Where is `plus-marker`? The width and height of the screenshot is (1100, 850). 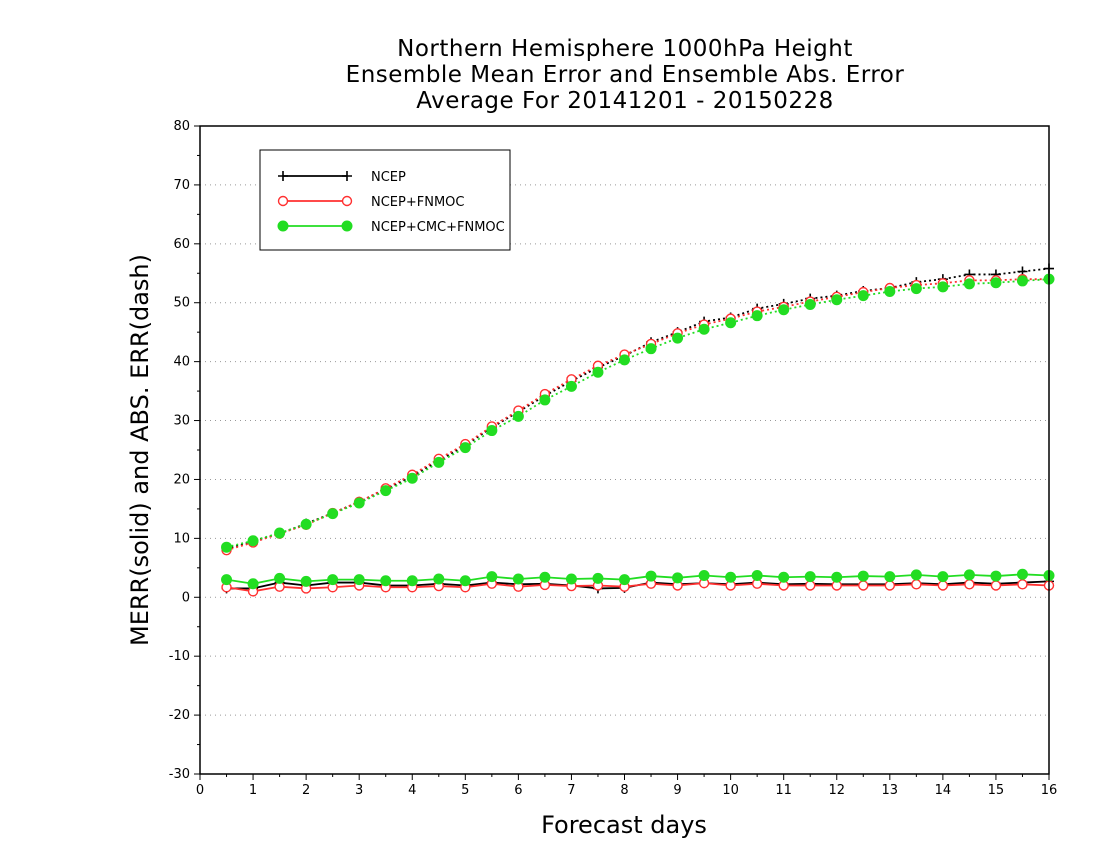 plus-marker is located at coordinates (283, 176).